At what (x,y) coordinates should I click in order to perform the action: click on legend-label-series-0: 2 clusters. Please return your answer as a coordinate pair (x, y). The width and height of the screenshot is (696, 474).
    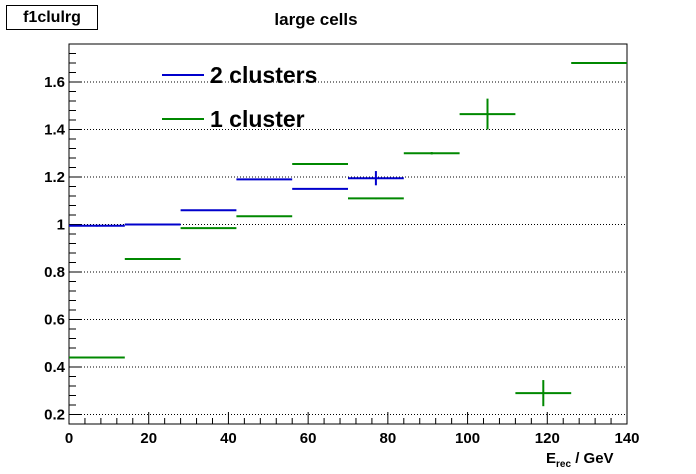
    Looking at the image, I should click on (264, 75).